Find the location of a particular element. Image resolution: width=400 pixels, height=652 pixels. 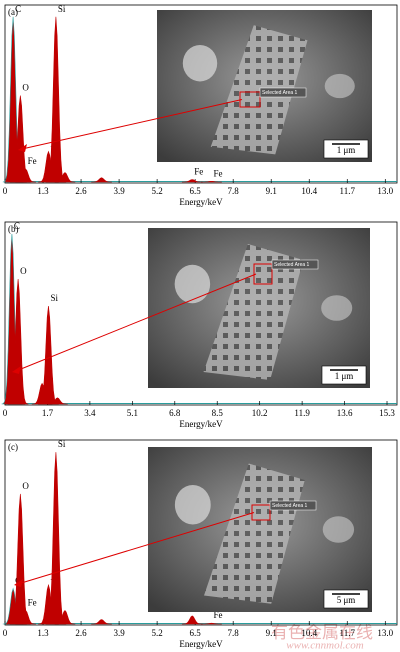

x-tick-label: 13.6 is located at coordinates (345, 413).